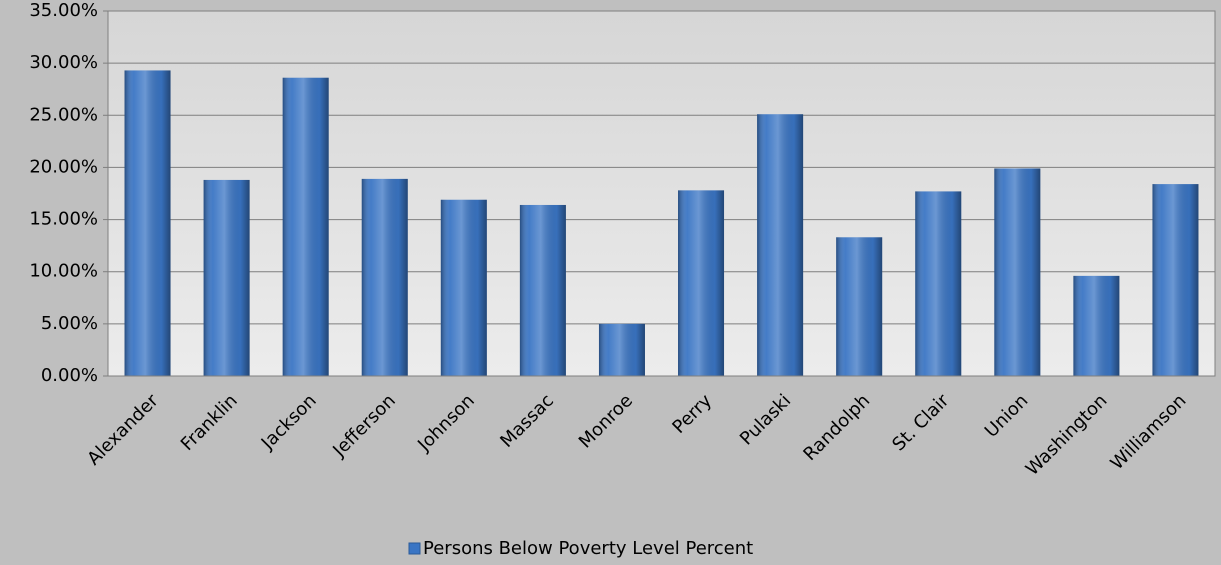 The width and height of the screenshot is (1221, 565). What do you see at coordinates (289, 422) in the screenshot?
I see `x-tick-label: Jackson` at bounding box center [289, 422].